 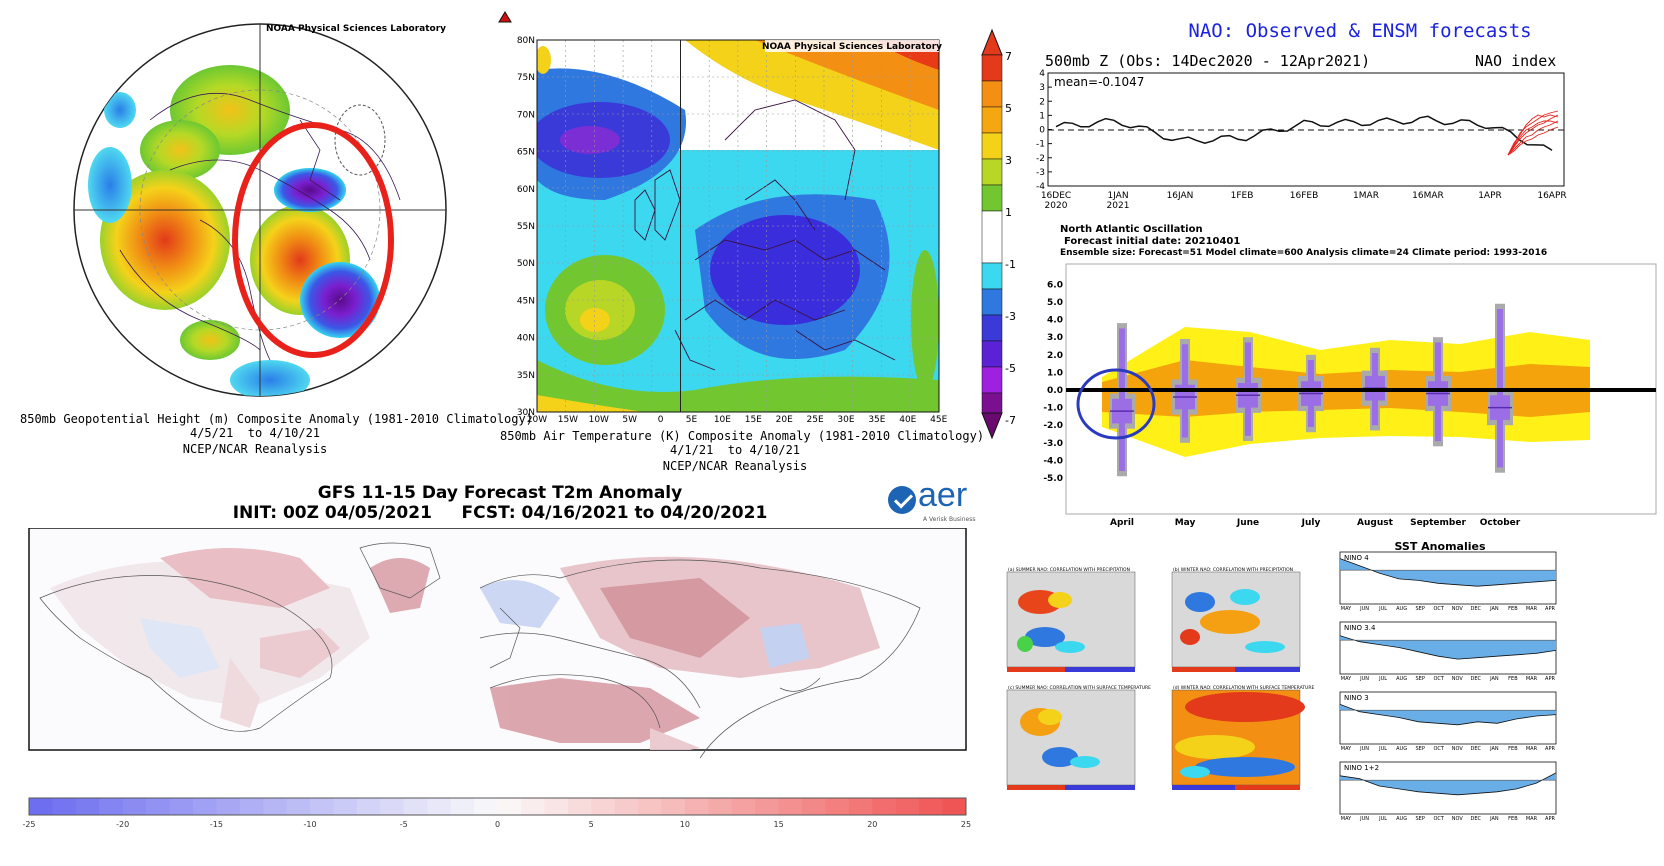 What do you see at coordinates (1071, 739) in the screenshot?
I see `corr-map-c` at bounding box center [1071, 739].